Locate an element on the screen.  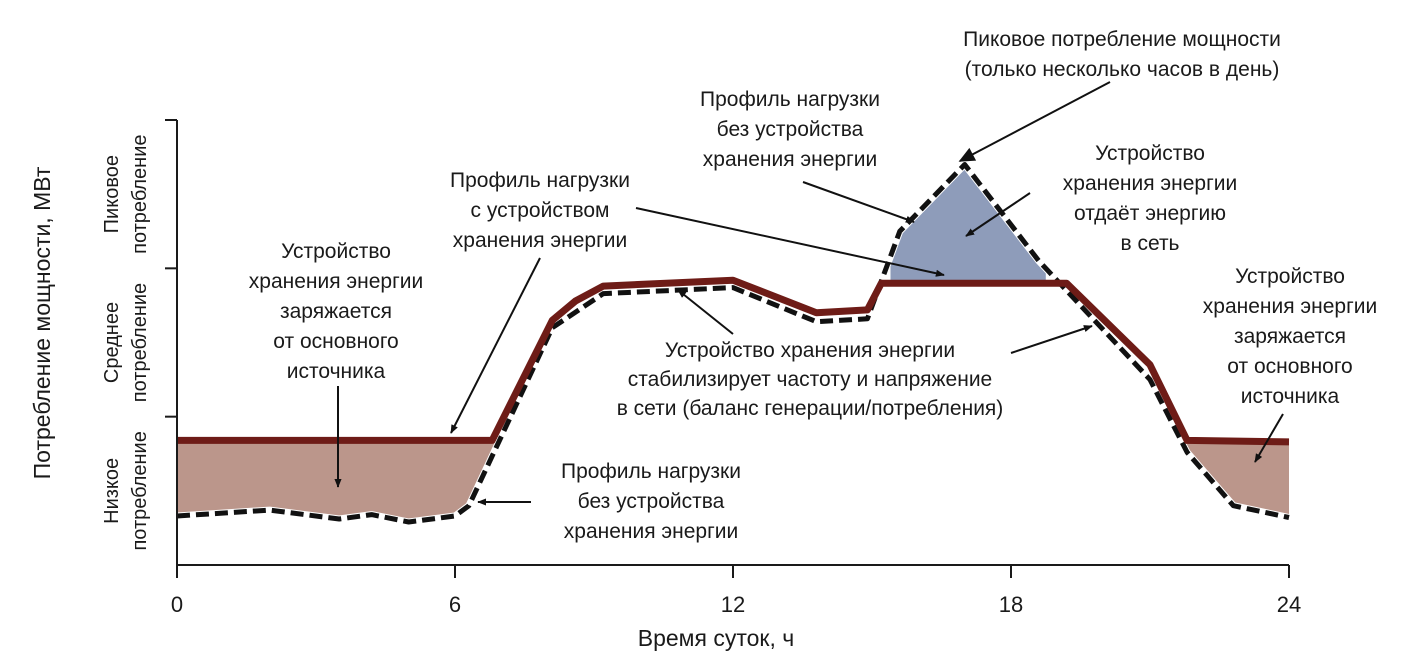
annotation-charge-left-halo: Устройство is located at coordinates (336, 251).